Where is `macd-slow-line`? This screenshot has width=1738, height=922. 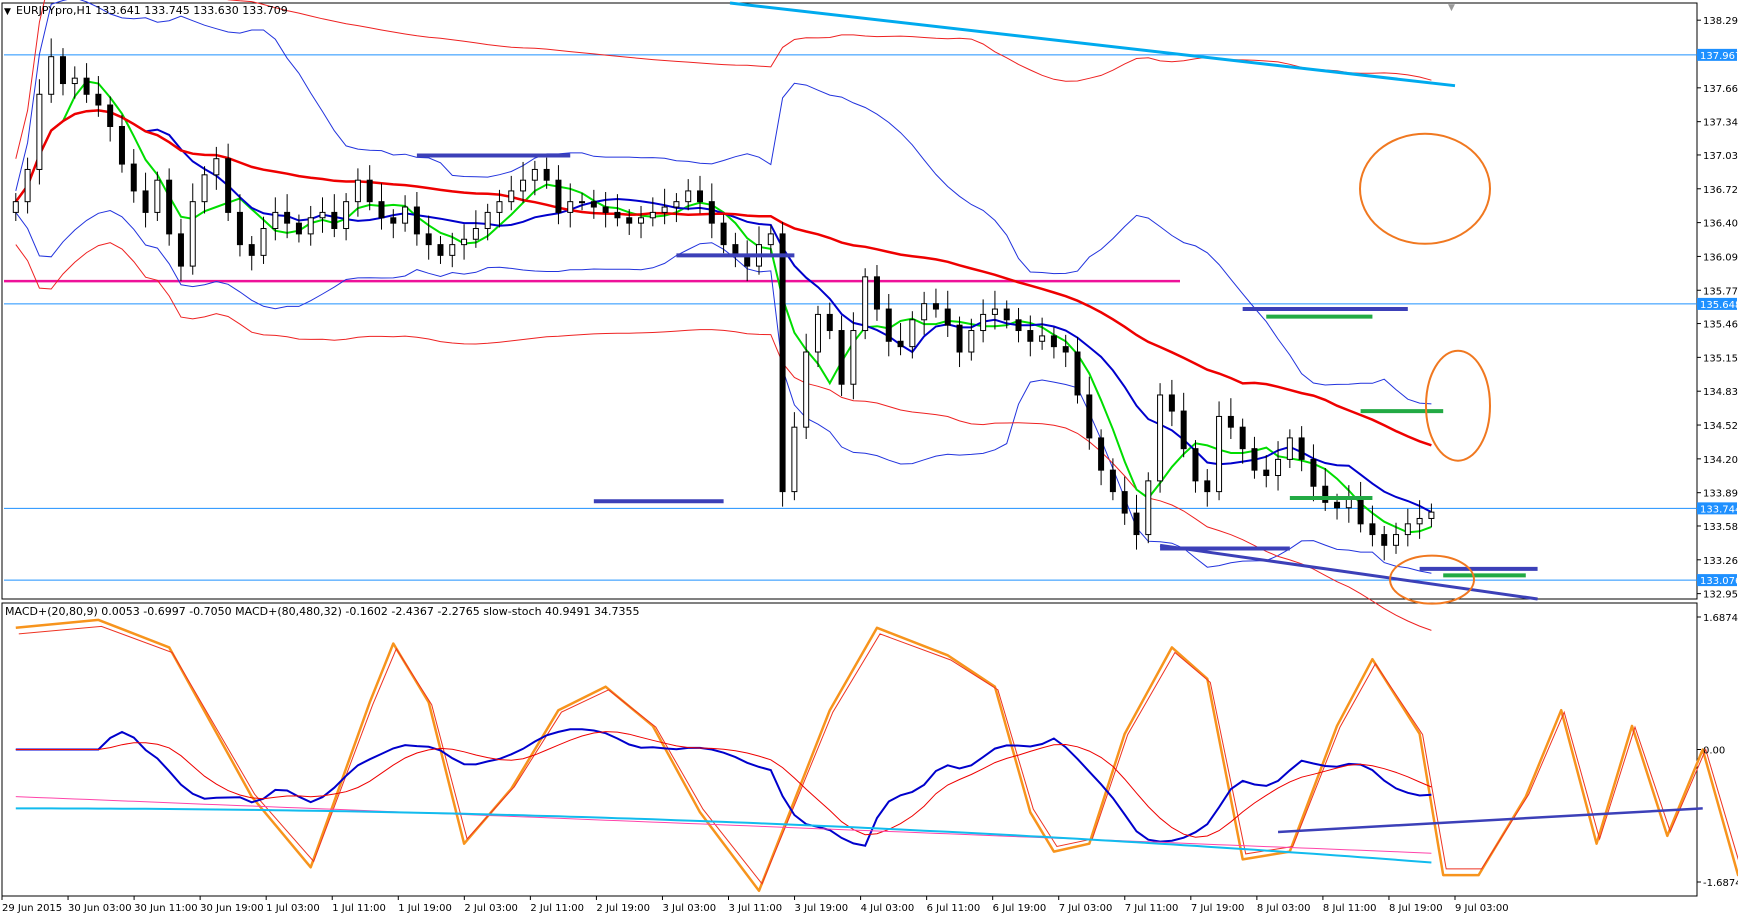 macd-slow-line is located at coordinates (723, 825).